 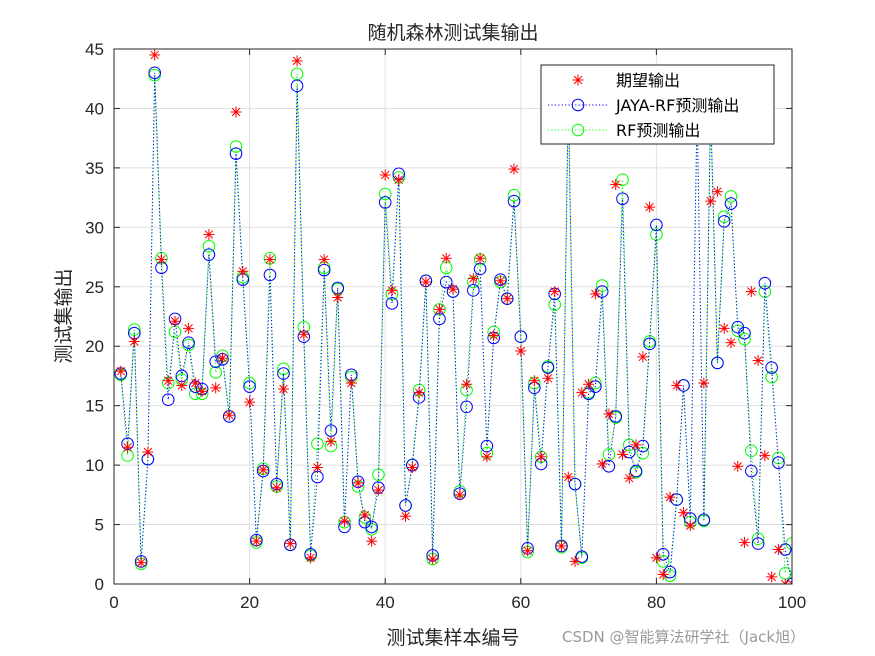 What do you see at coordinates (452, 638) in the screenshot?
I see `x-axis-label: 测试集样本编号` at bounding box center [452, 638].